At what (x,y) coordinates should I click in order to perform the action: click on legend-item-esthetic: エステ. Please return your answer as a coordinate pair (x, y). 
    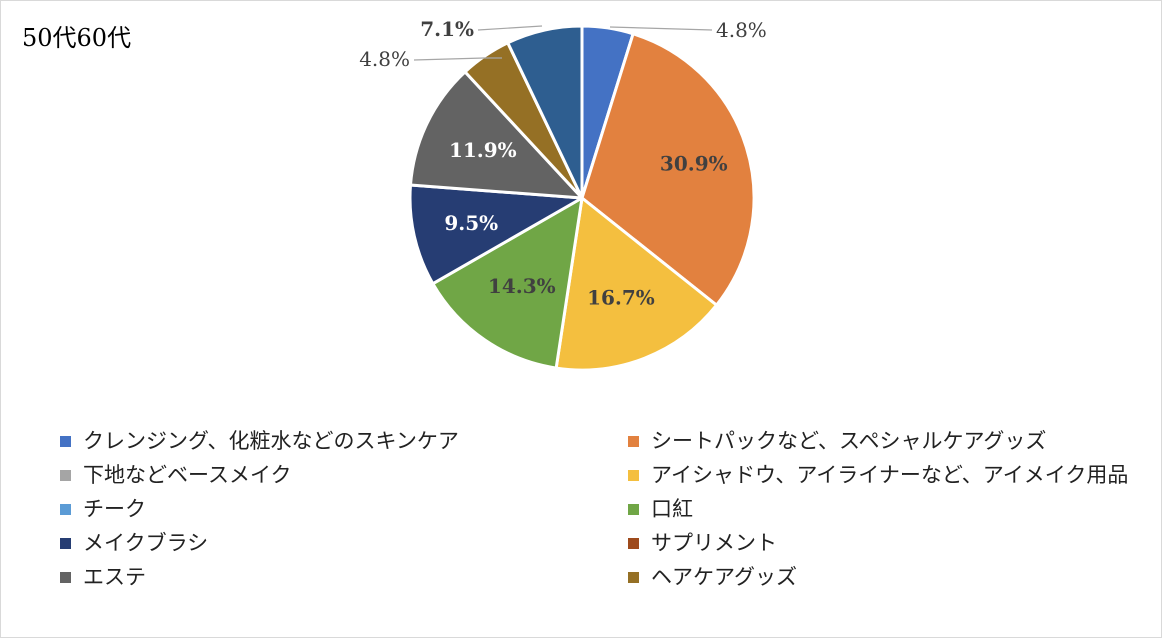
    Looking at the image, I should click on (344, 577).